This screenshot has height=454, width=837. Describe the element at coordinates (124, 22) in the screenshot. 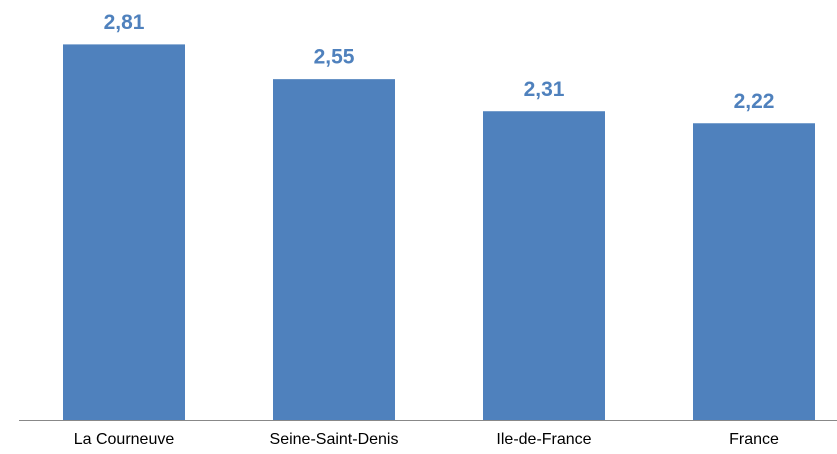

I see `value-label: 2,81` at that location.